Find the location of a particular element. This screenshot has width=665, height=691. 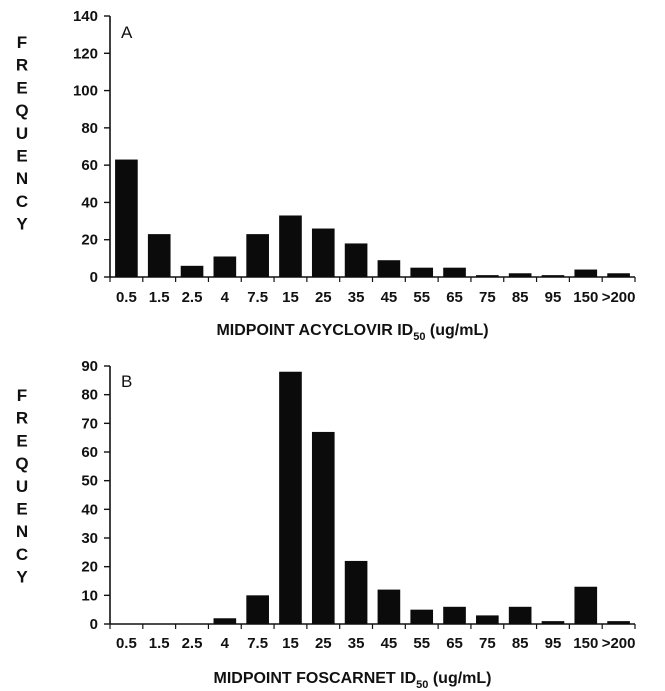

panel-b-x-axis-label-main: MIDPOINT FOSCARNET ID is located at coordinates (314, 678).